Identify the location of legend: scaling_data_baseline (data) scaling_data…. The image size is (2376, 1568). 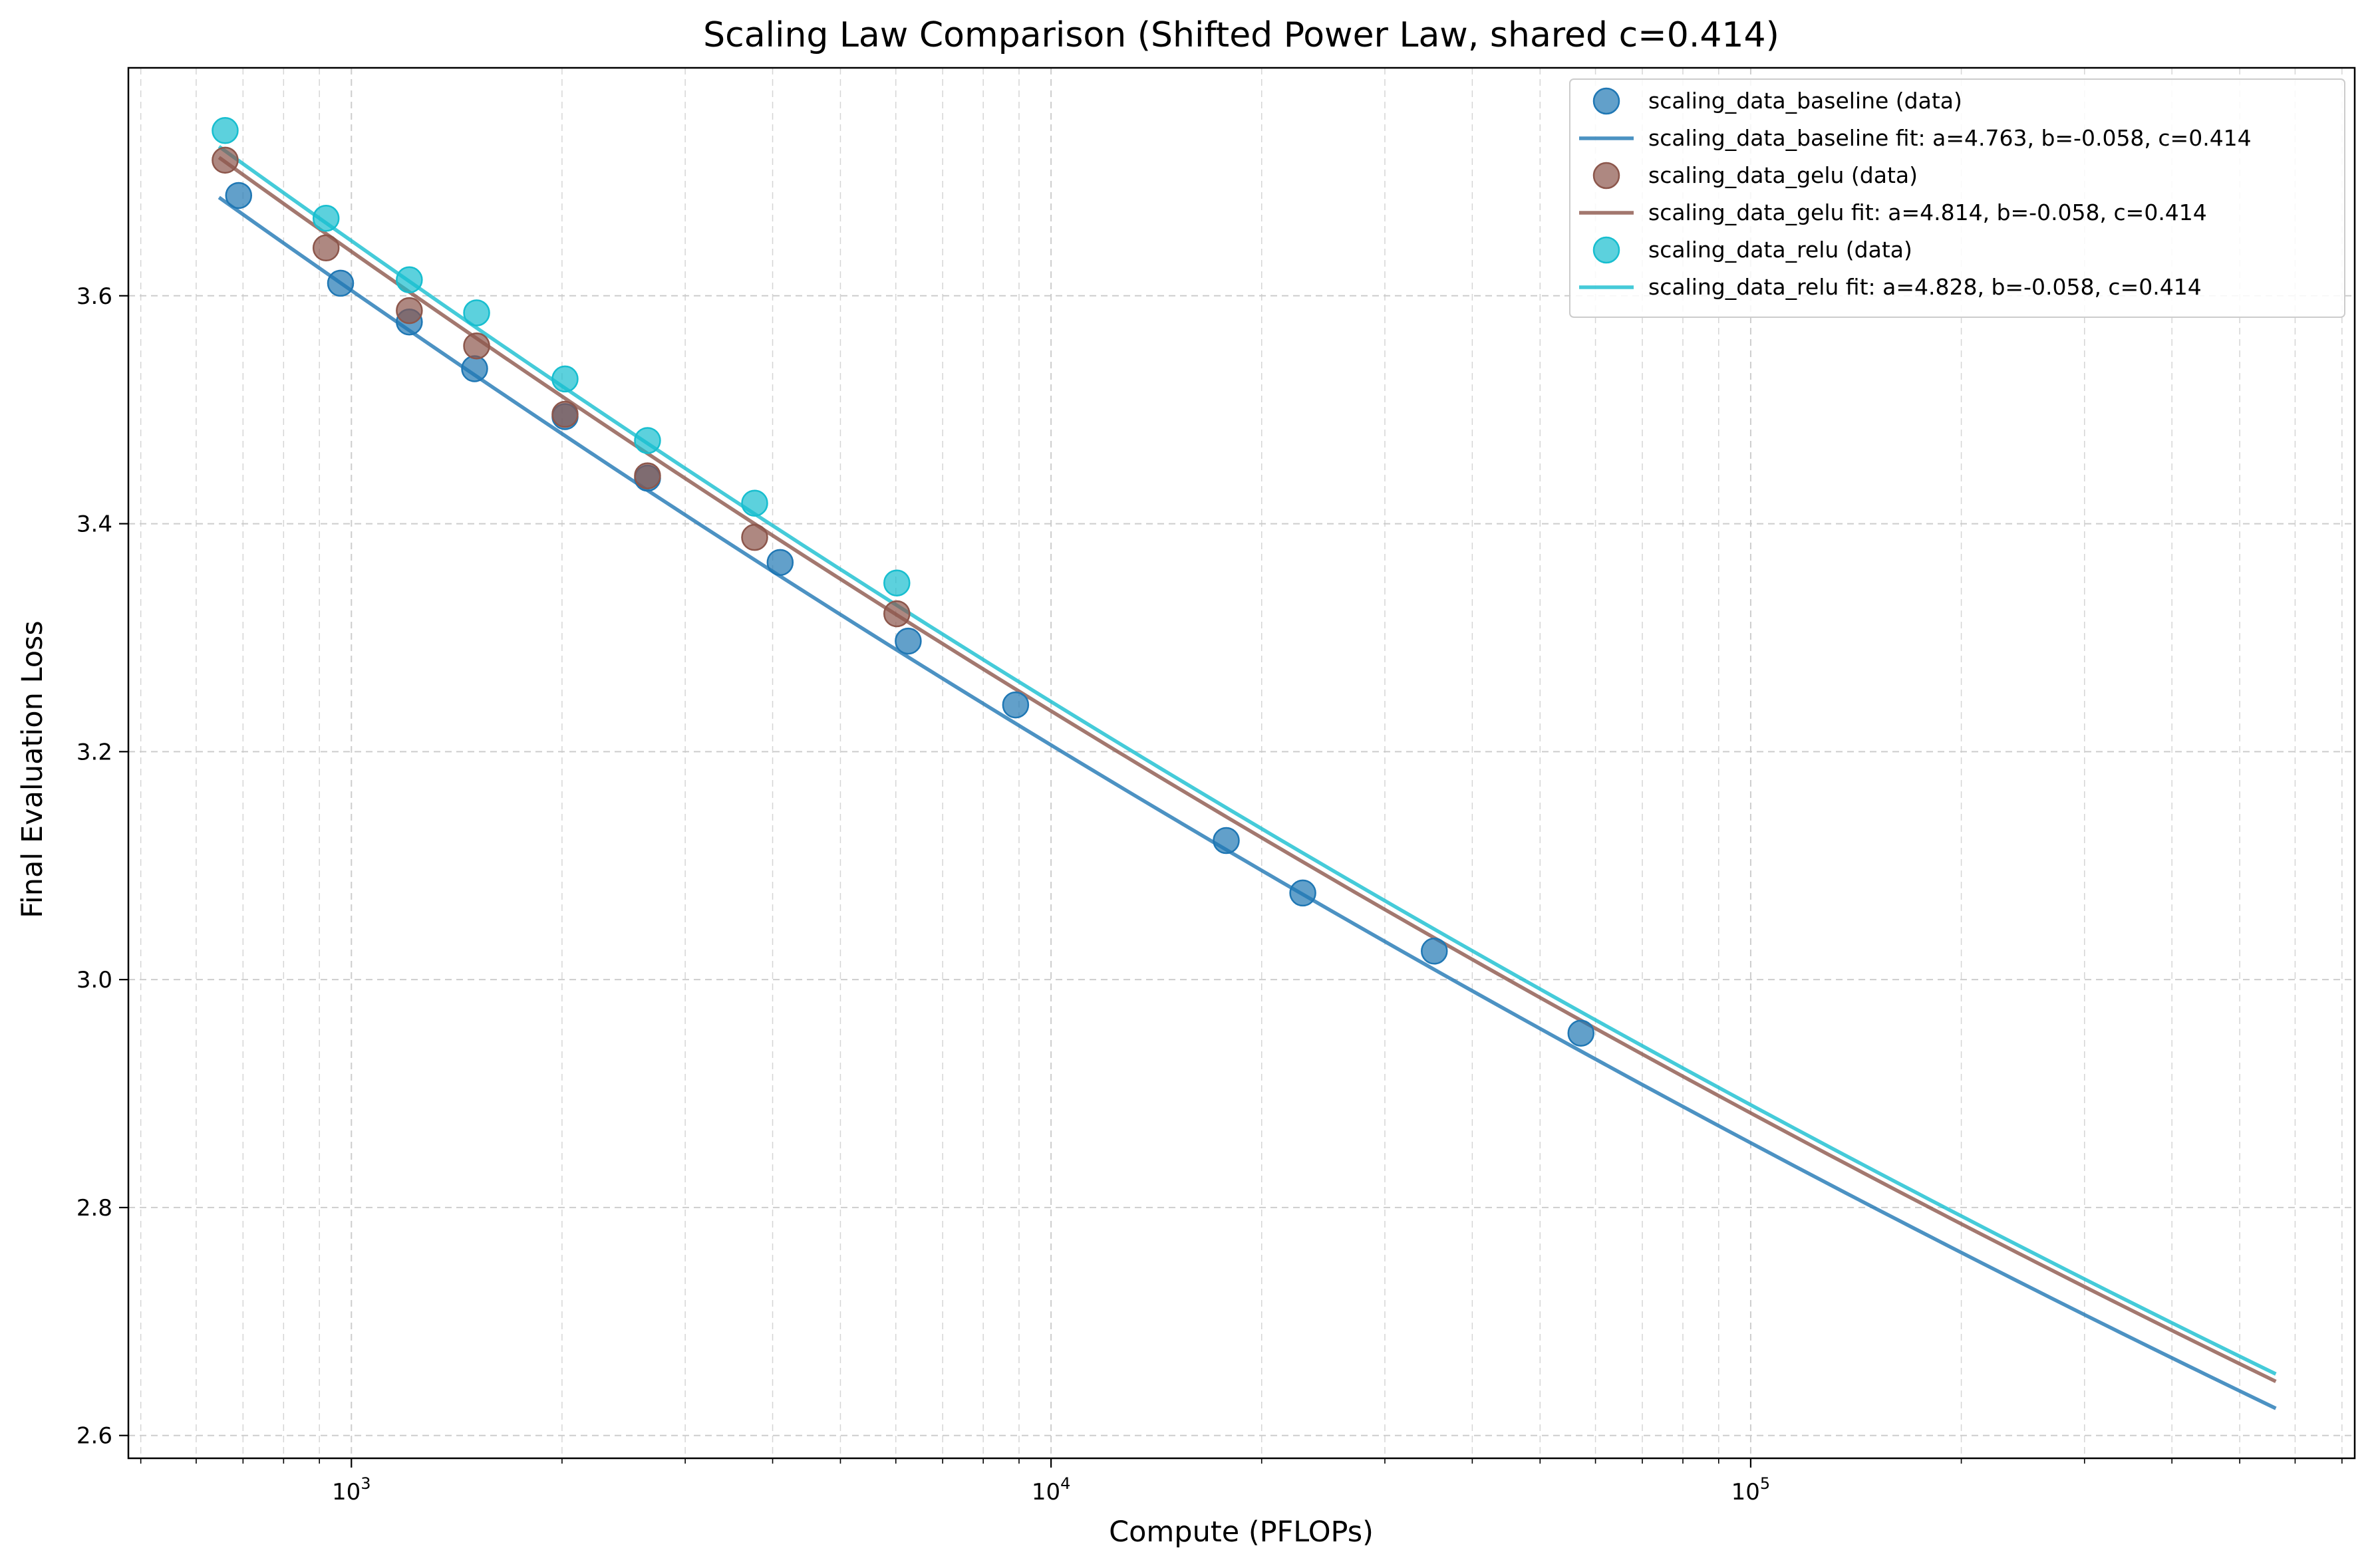
(1957, 198).